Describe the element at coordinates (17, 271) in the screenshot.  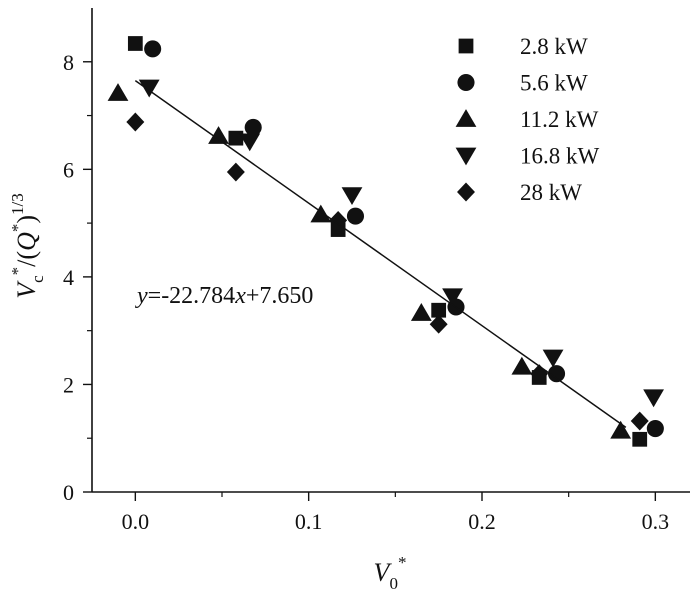
I see `y-axis-label-star1: *` at that location.